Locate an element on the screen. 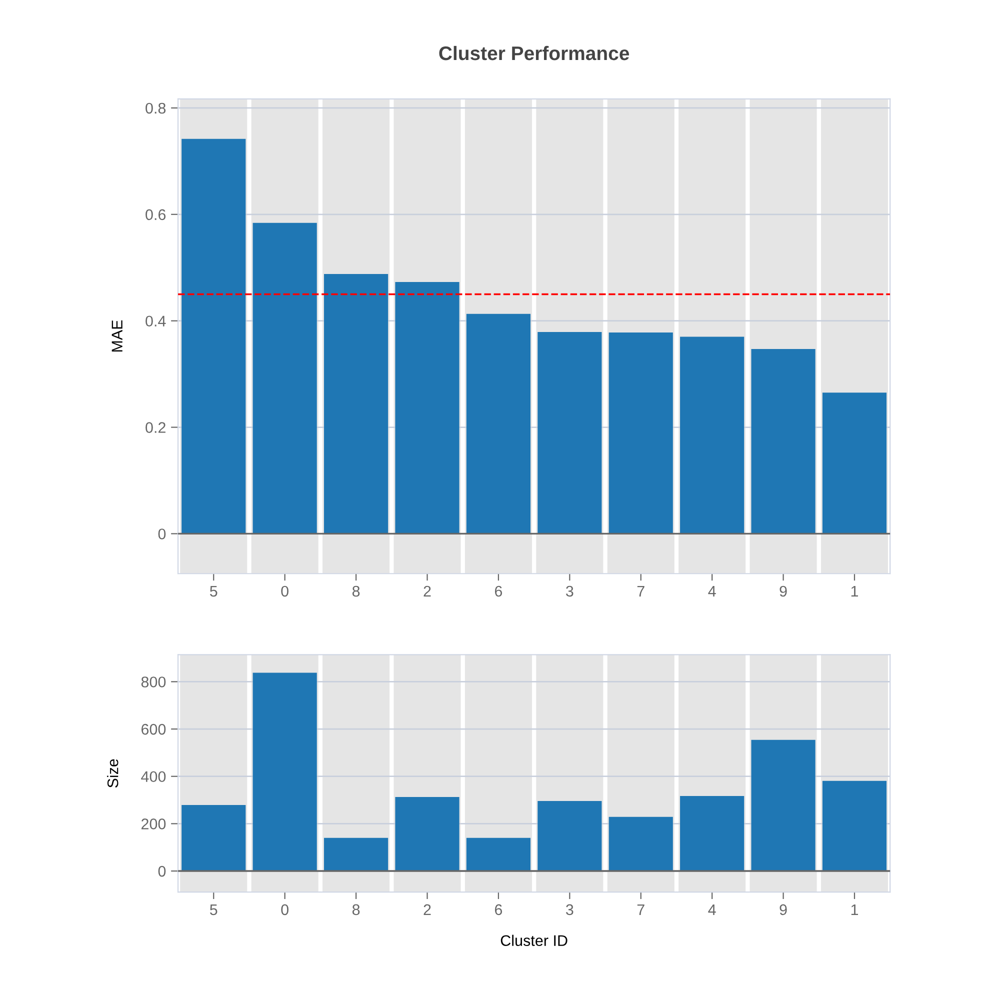 This screenshot has height=989, width=989. y-tick-label: 800 is located at coordinates (153, 682).